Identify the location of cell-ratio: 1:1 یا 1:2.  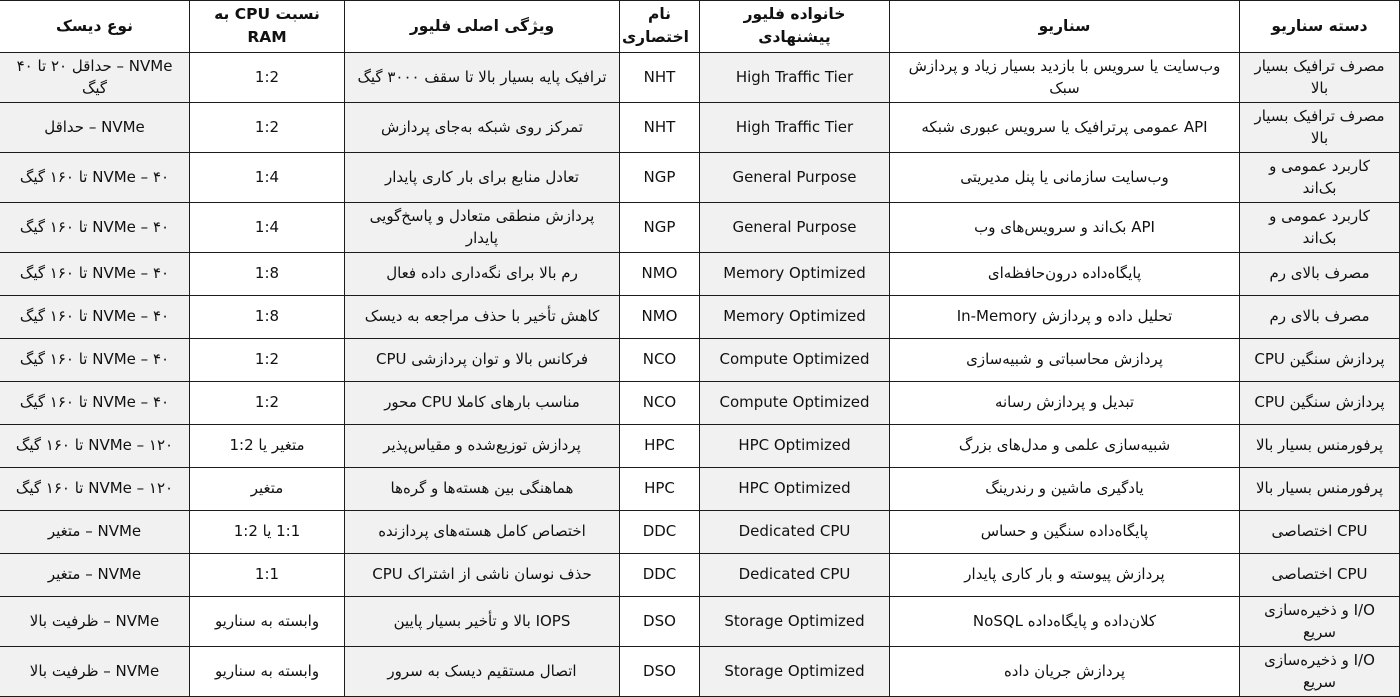
(267, 531).